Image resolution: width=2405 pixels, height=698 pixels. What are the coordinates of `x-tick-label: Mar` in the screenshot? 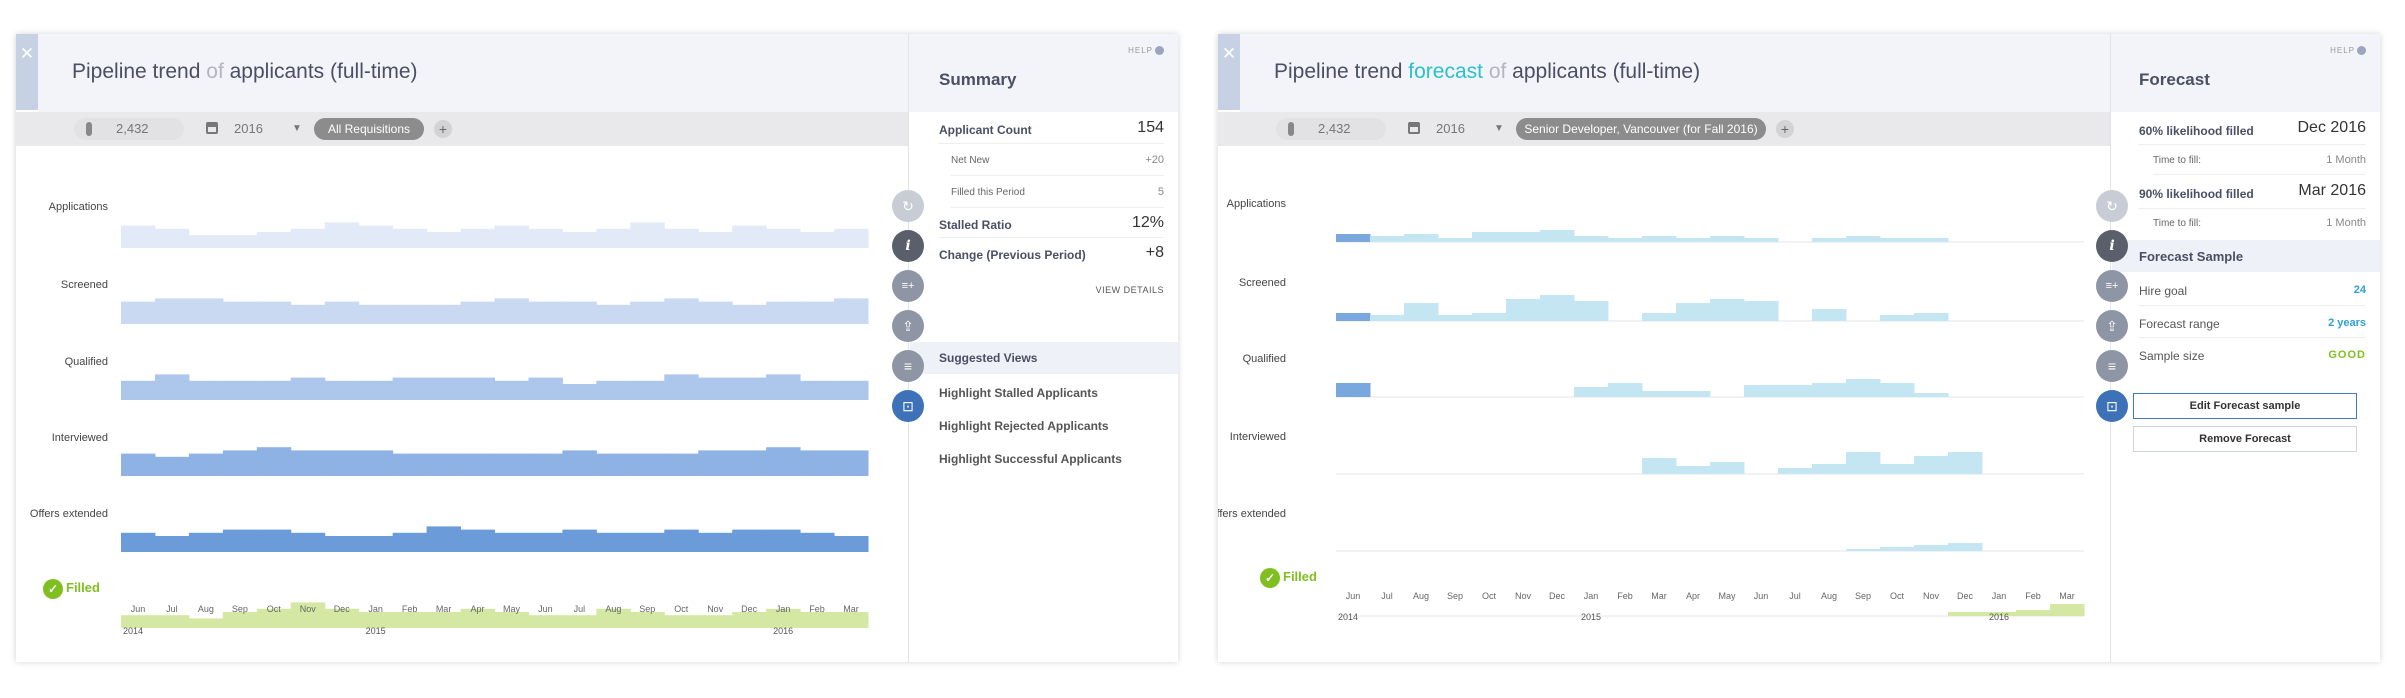 It's located at (443, 609).